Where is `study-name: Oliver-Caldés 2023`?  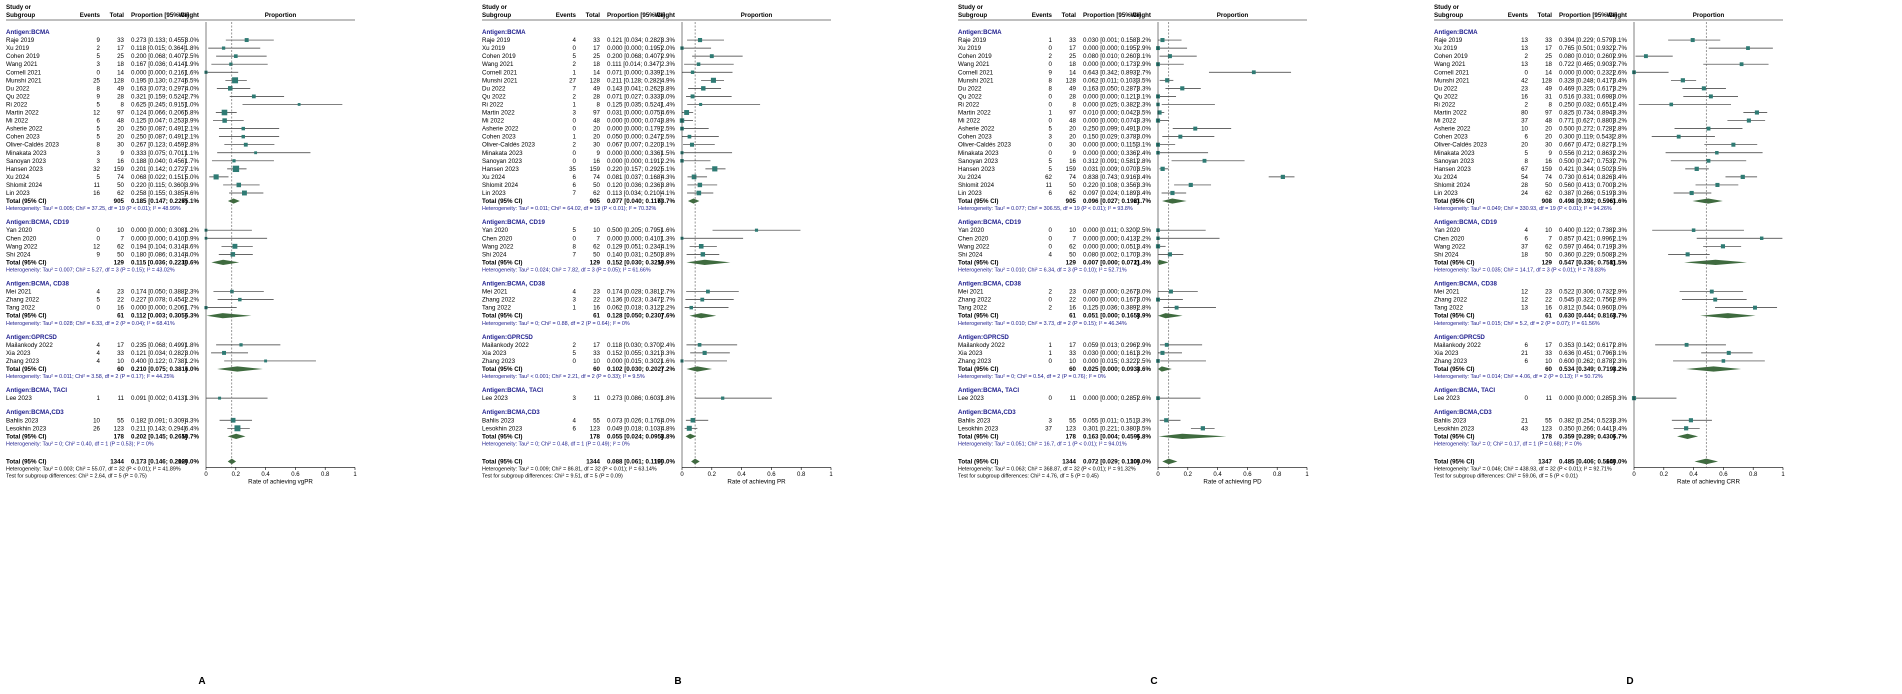
study-name: Oliver-Caldés 2023 is located at coordinates (985, 145).